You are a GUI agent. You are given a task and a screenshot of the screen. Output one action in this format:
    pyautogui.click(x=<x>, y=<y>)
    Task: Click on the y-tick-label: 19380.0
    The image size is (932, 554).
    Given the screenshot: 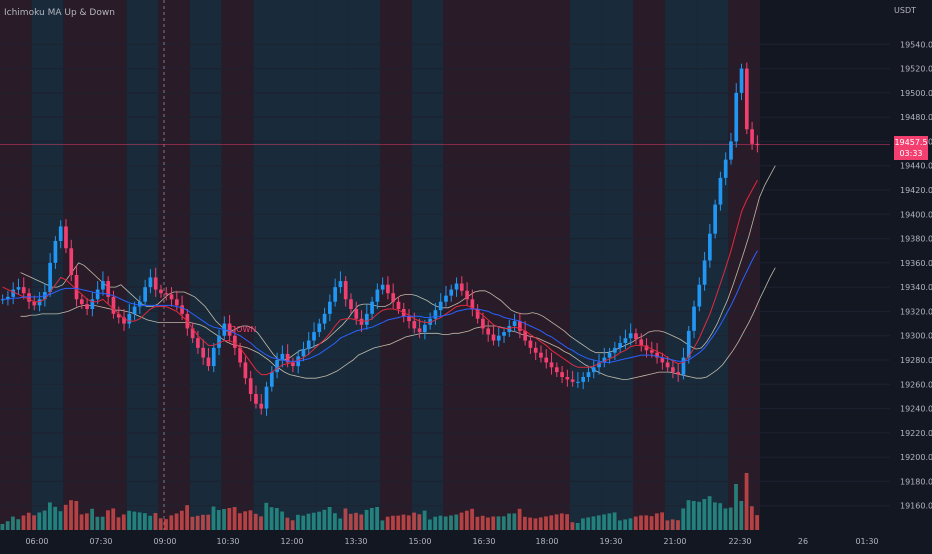 What is the action you would take?
    pyautogui.click(x=916, y=239)
    